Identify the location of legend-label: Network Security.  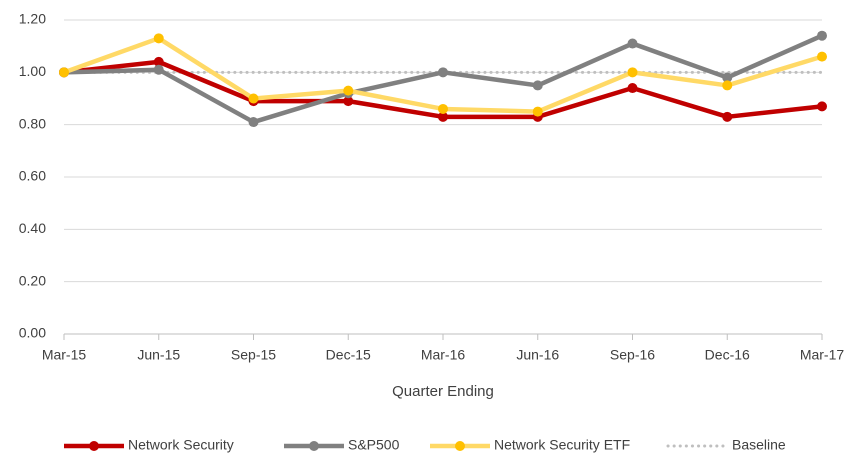
(181, 445).